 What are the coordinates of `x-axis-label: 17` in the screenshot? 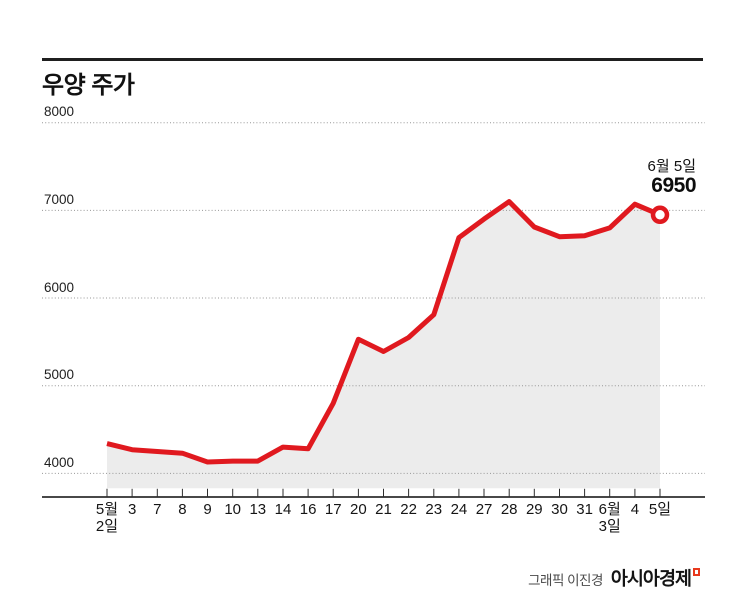 It's located at (333, 509).